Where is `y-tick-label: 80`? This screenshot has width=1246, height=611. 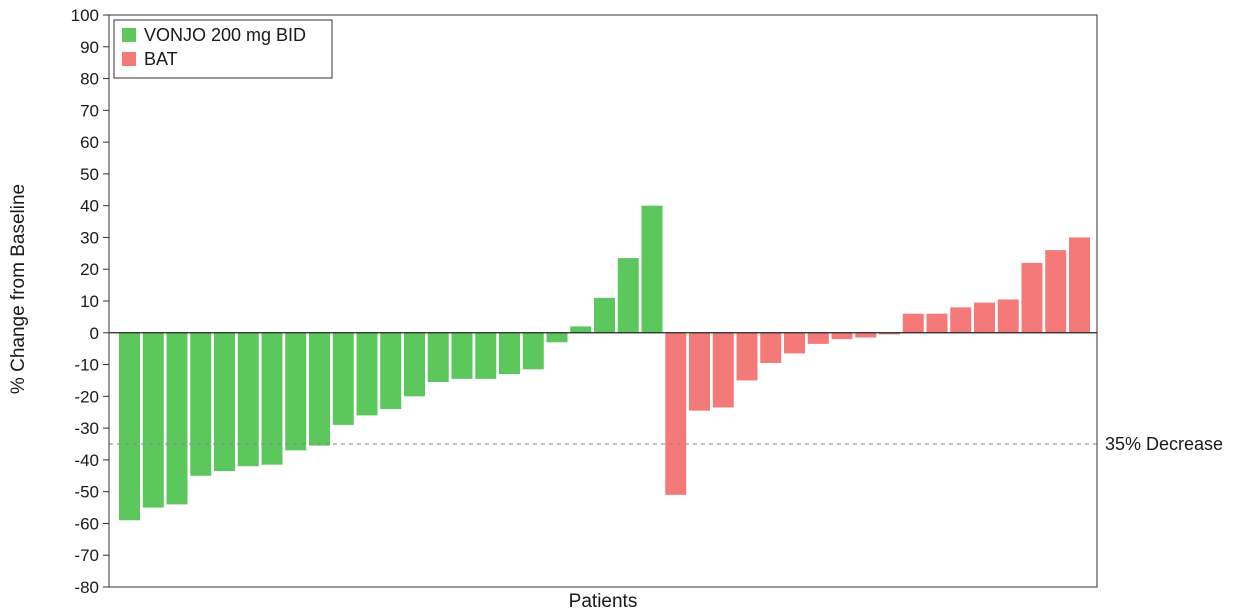
y-tick-label: 80 is located at coordinates (89, 79).